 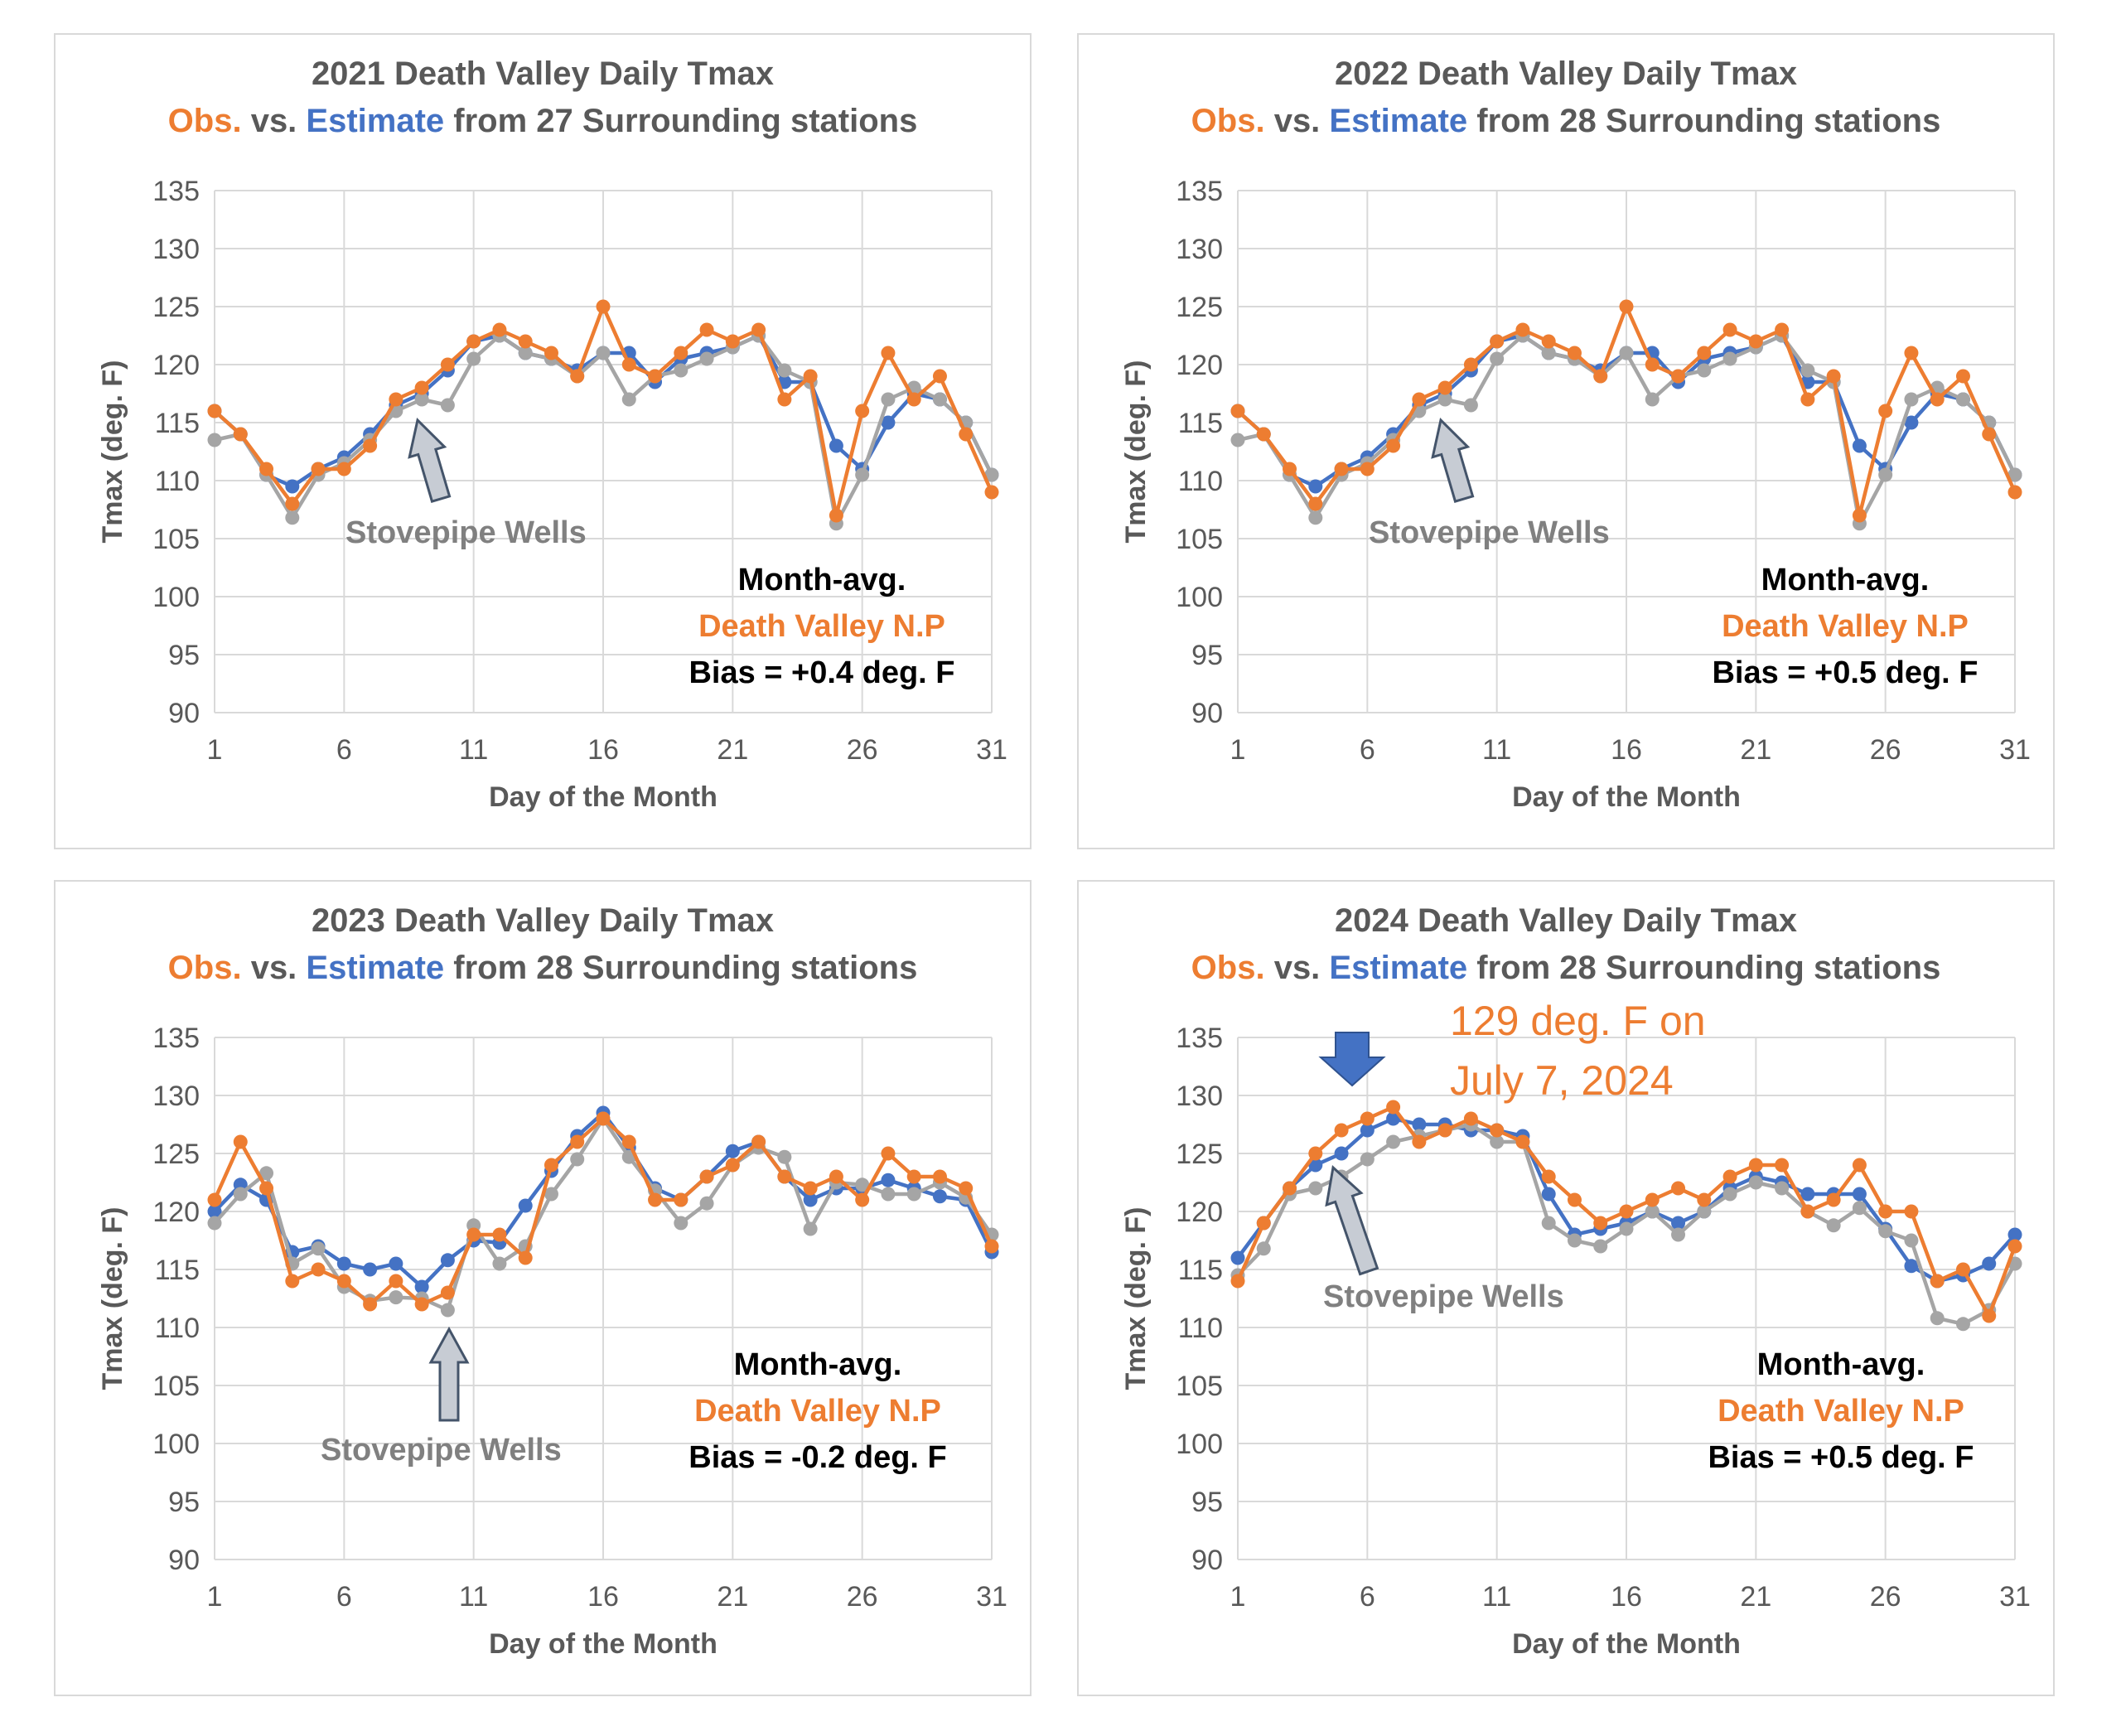 I want to click on y-axis-label: Tmax (deg. F), so click(x=112, y=1298).